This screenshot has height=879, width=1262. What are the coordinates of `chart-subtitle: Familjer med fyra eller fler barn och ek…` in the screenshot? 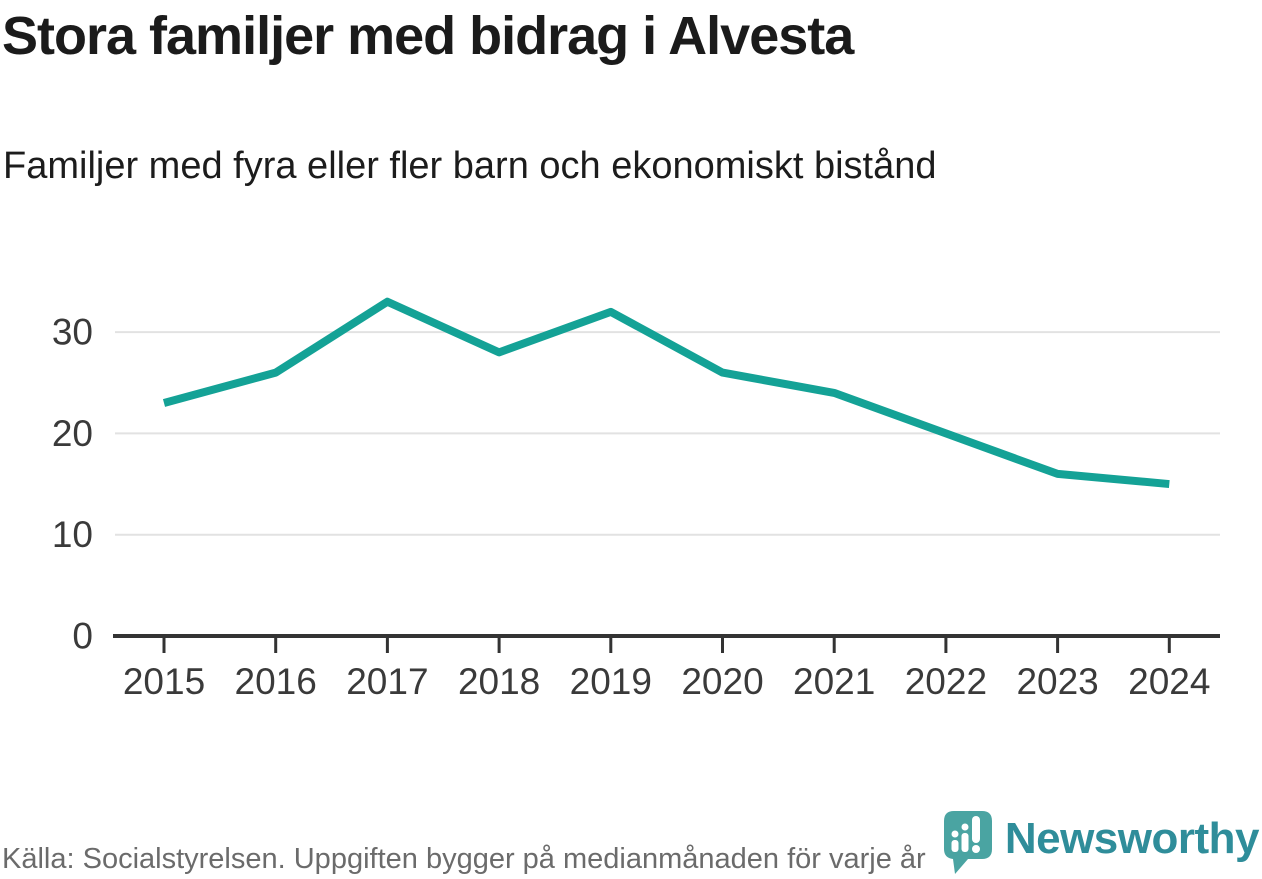 It's located at (470, 166).